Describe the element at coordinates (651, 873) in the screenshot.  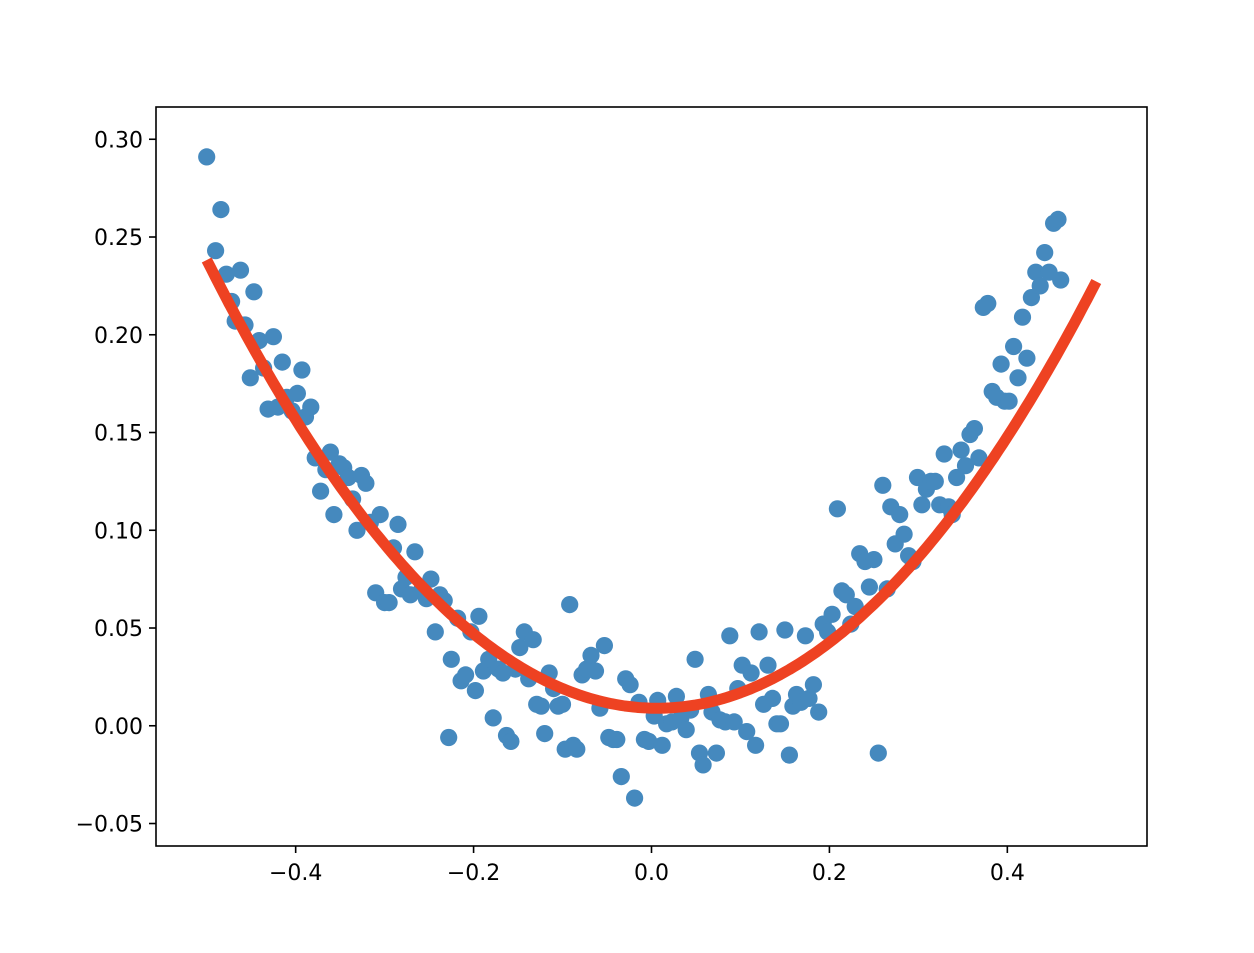
I see `x-tick-label: 0.0` at that location.